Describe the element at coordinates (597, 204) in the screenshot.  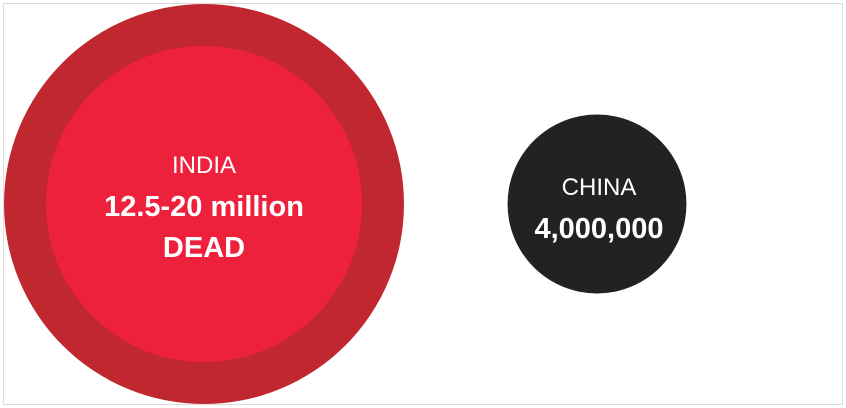
I see `china-bubble` at that location.